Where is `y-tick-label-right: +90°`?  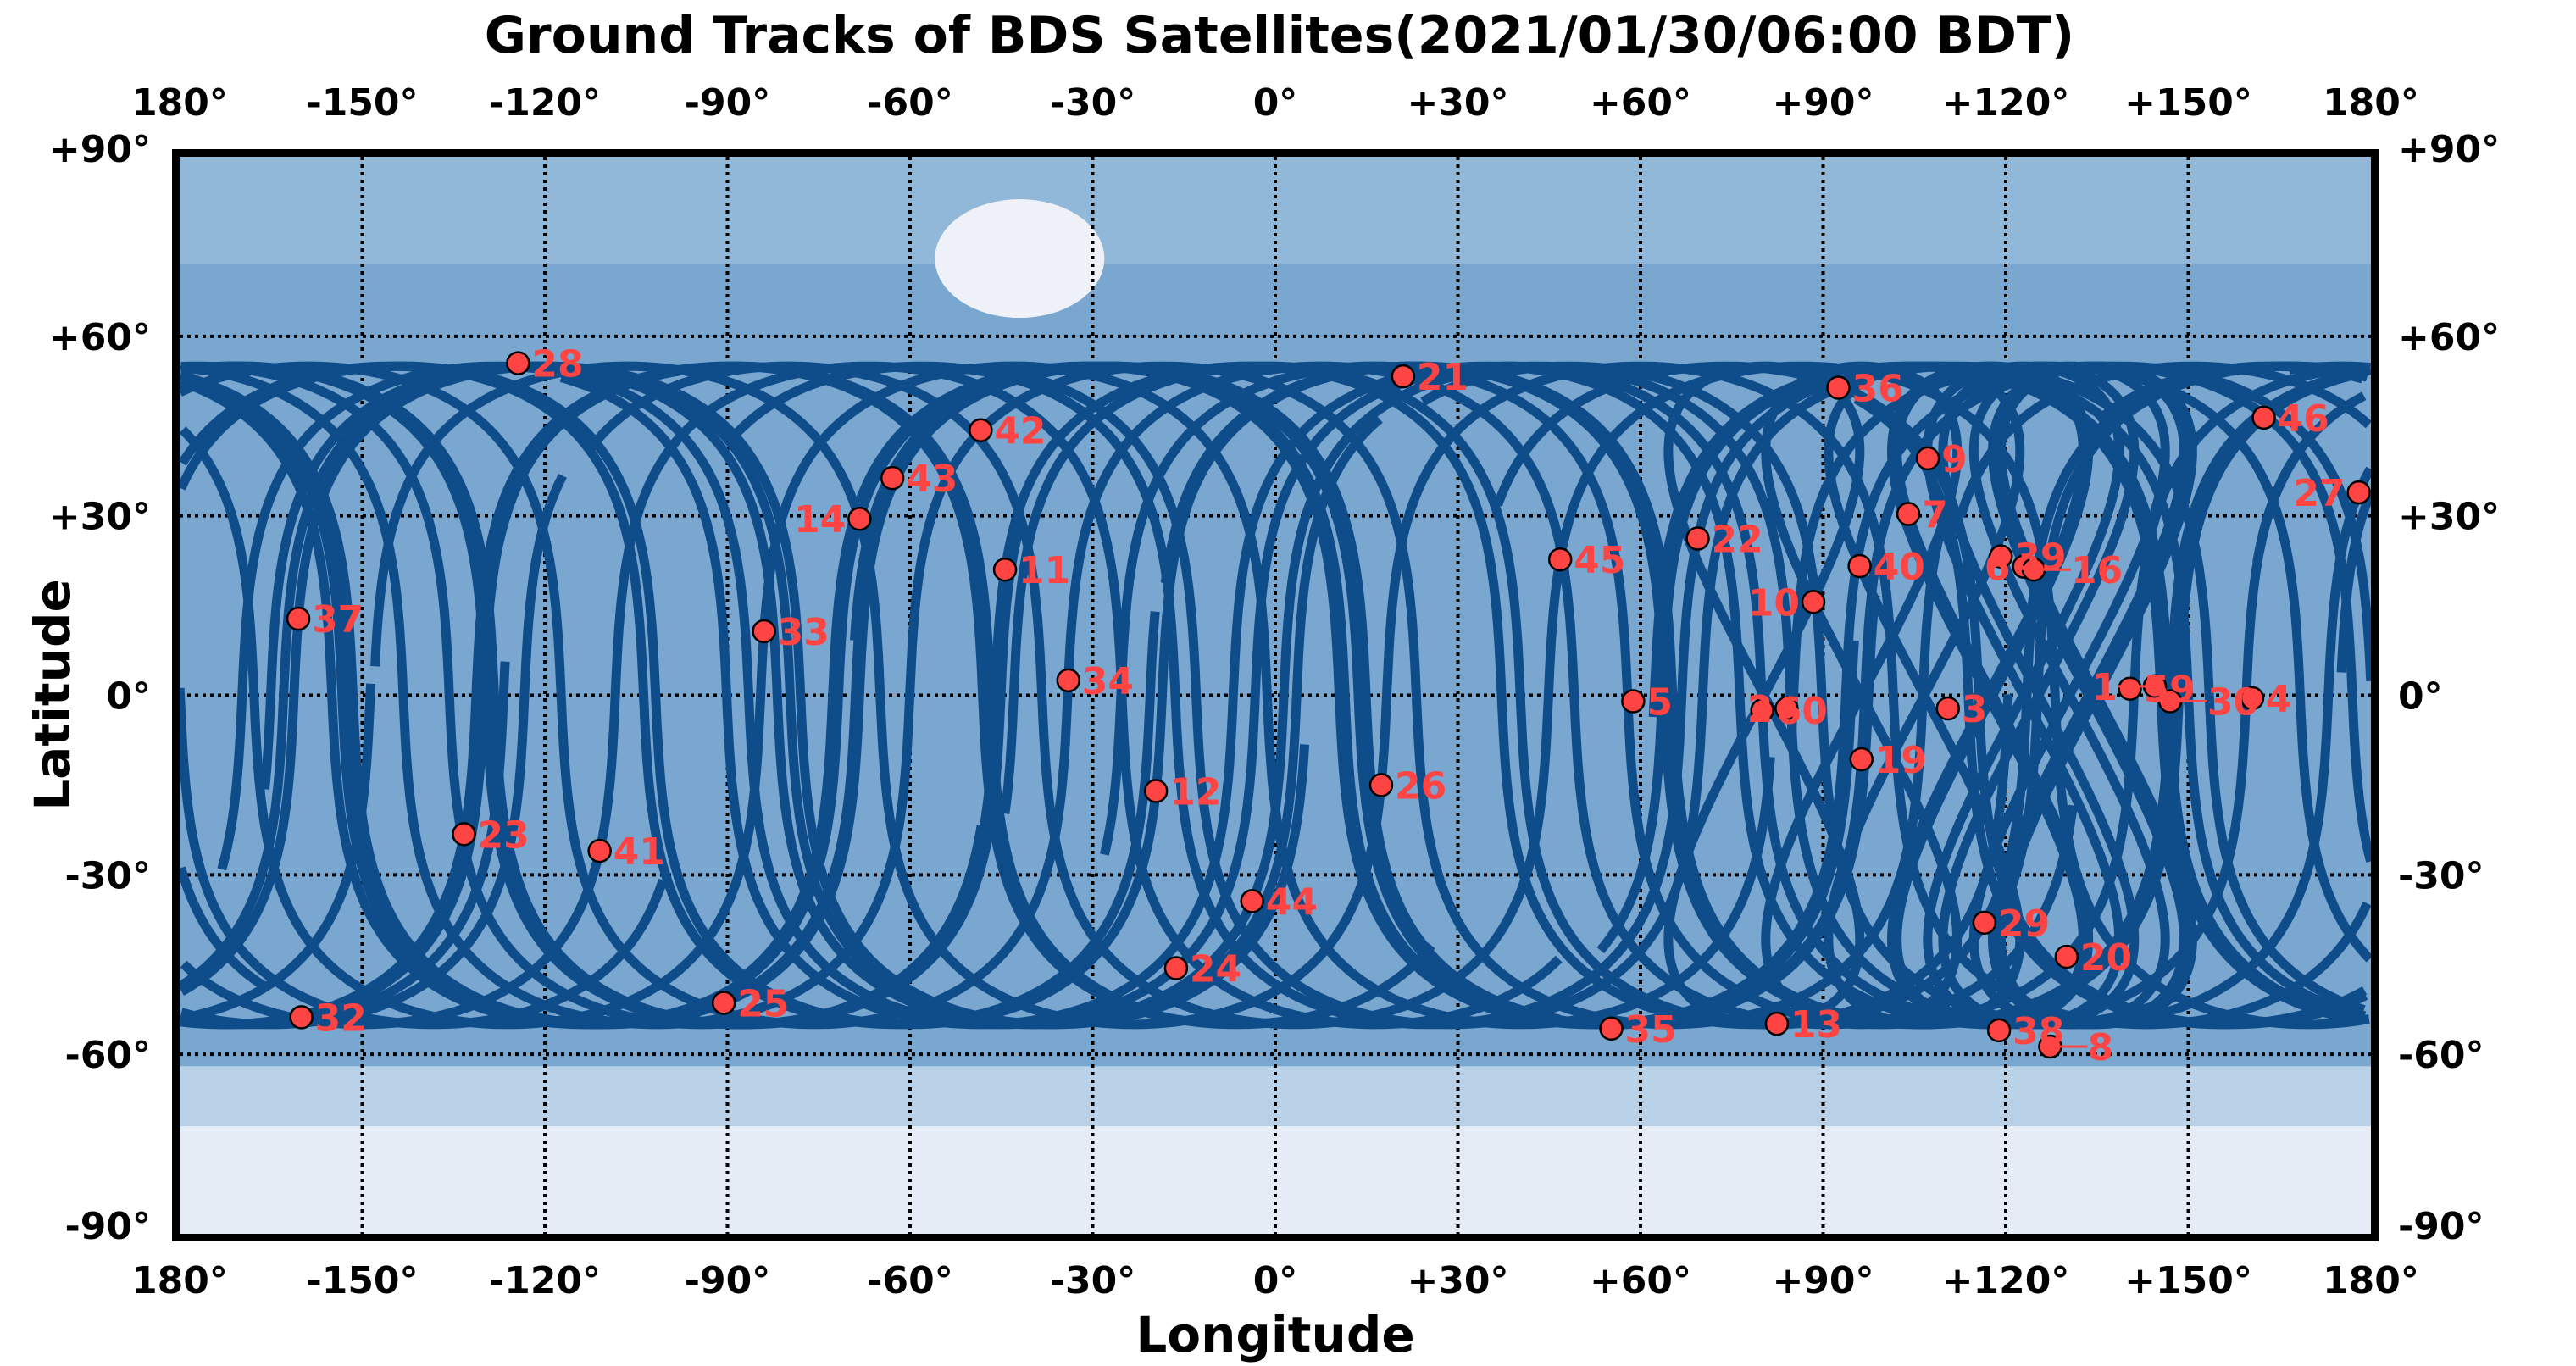 y-tick-label-right: +90° is located at coordinates (2449, 149).